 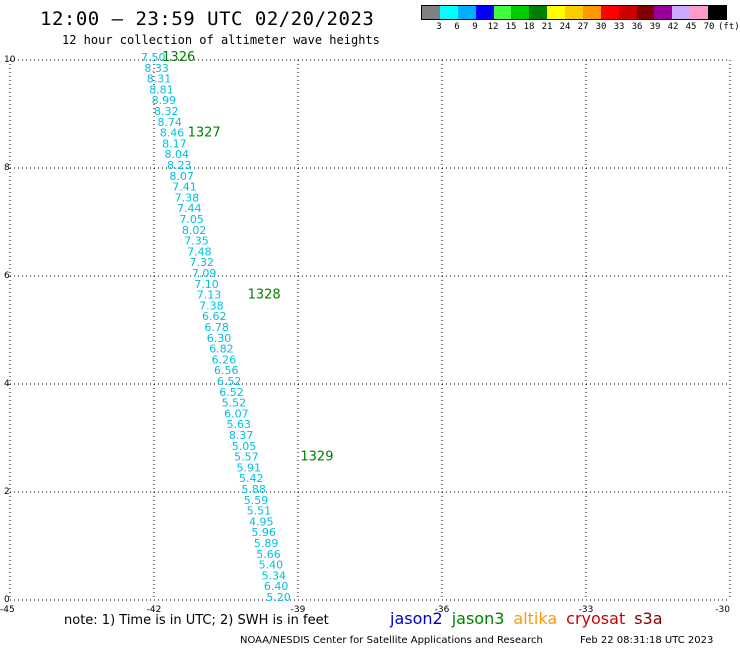 I want to click on satellite-legend: jason2 jason3 altika cryosat s3a, so click(x=531, y=618).